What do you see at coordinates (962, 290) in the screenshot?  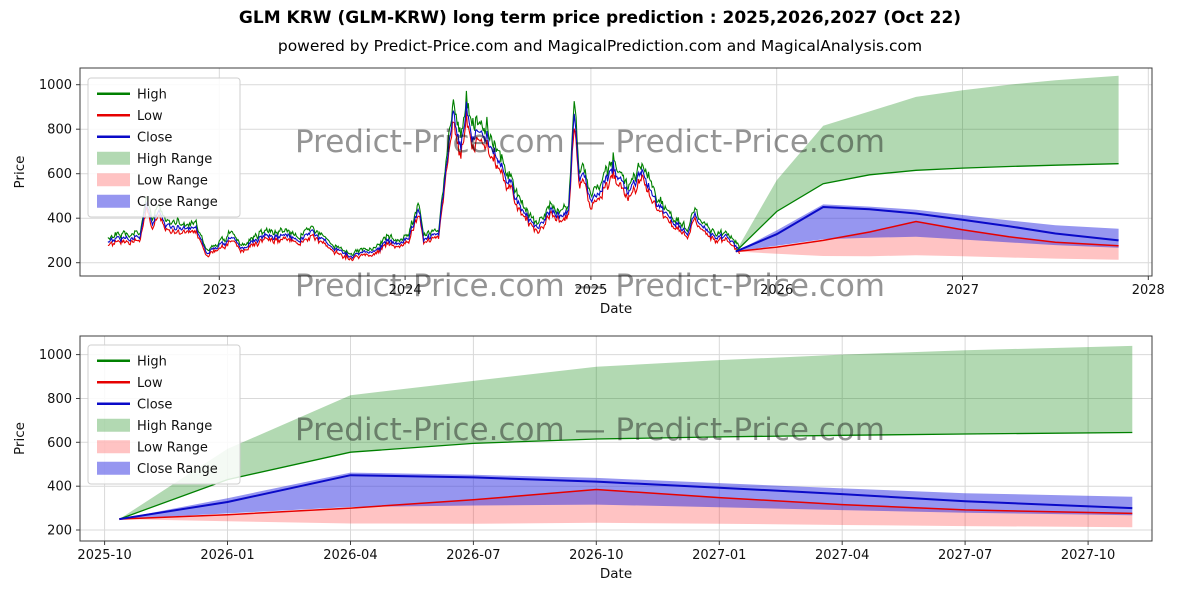 I see `x-tick-label: 2027` at bounding box center [962, 290].